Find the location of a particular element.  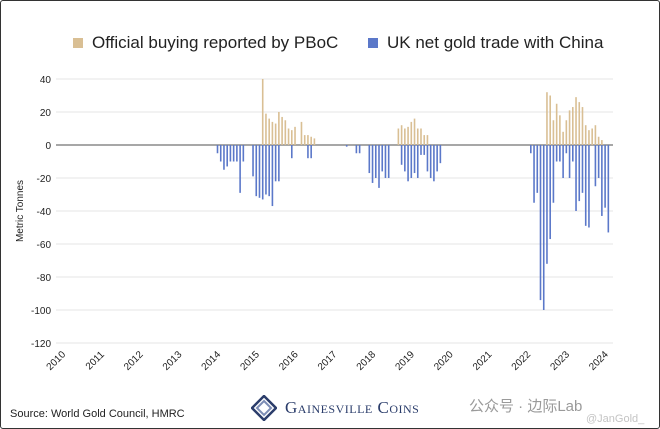

x-tick-label: 2011 is located at coordinates (95, 360).